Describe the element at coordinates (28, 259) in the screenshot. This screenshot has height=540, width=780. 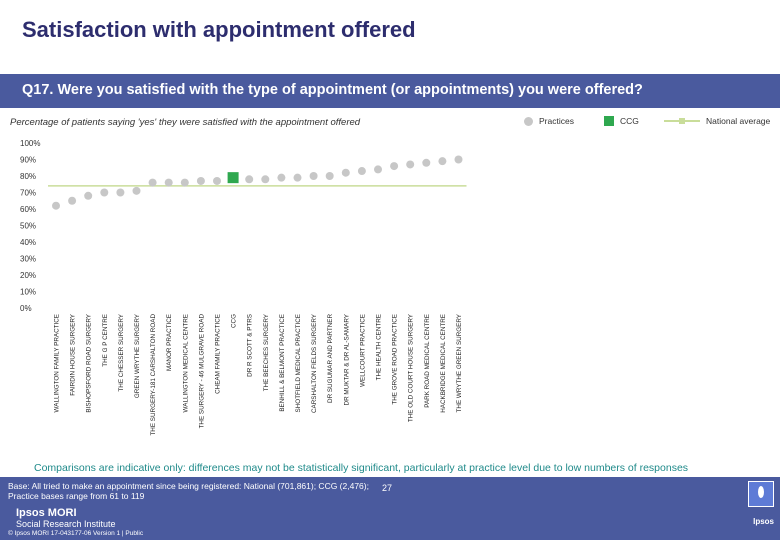
I see `y-tick-label: 30%` at that location.